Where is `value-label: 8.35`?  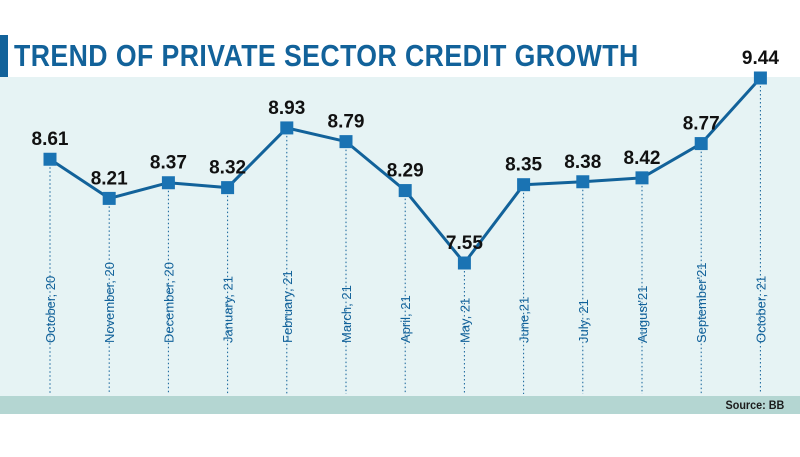
value-label: 8.35 is located at coordinates (523, 165).